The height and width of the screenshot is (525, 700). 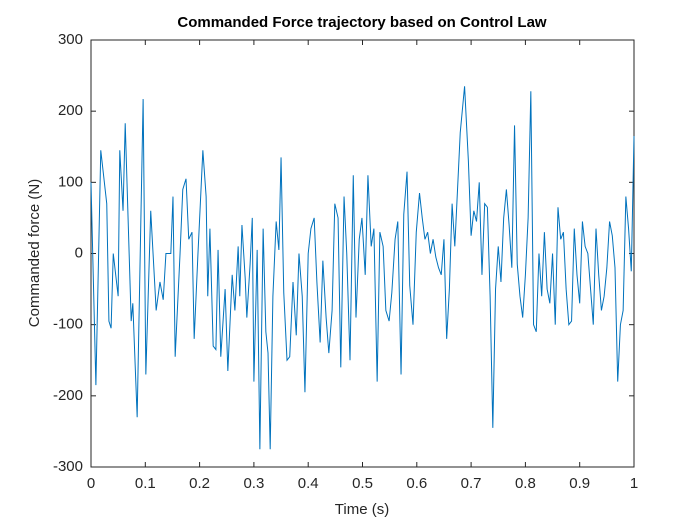 I want to click on x-axis-label: Time (s), so click(x=362, y=509).